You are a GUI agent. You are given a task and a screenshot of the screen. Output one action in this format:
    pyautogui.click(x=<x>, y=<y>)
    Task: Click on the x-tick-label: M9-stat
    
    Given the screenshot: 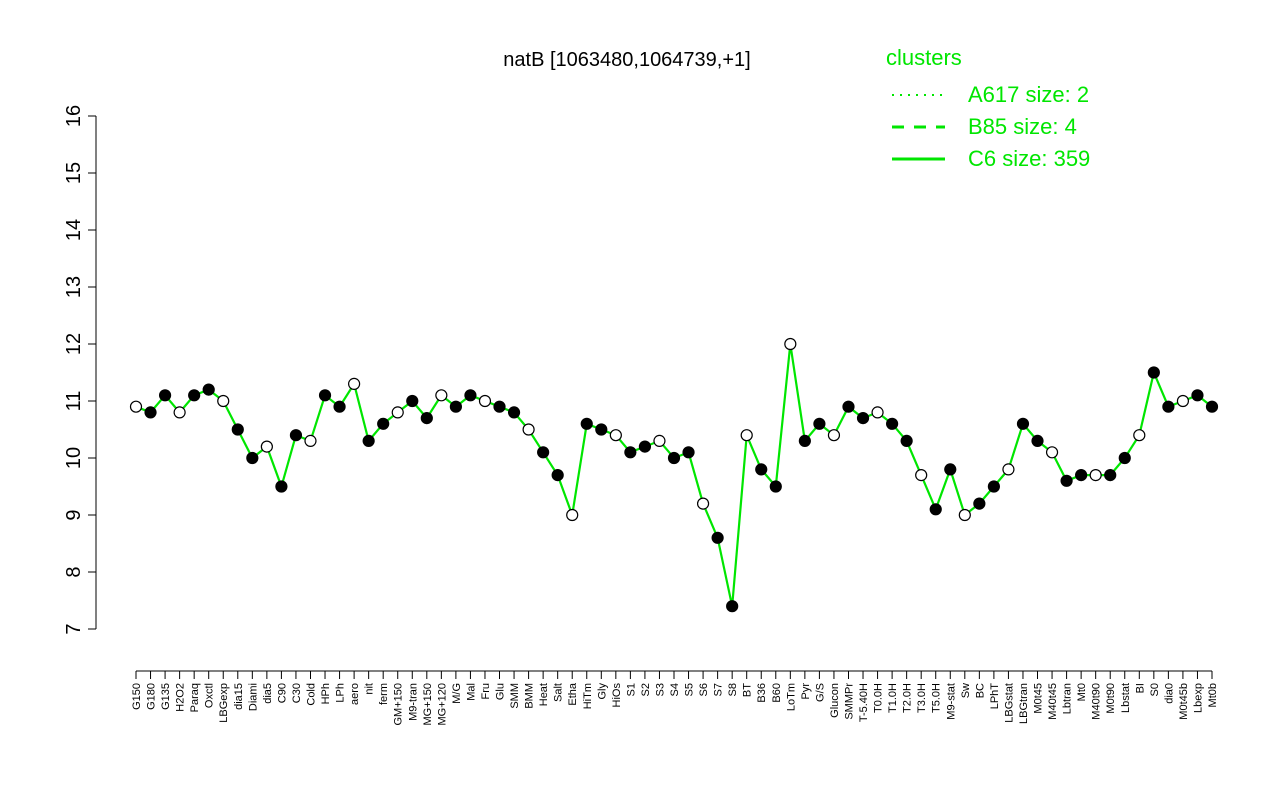 What is the action you would take?
    pyautogui.click(x=951, y=701)
    